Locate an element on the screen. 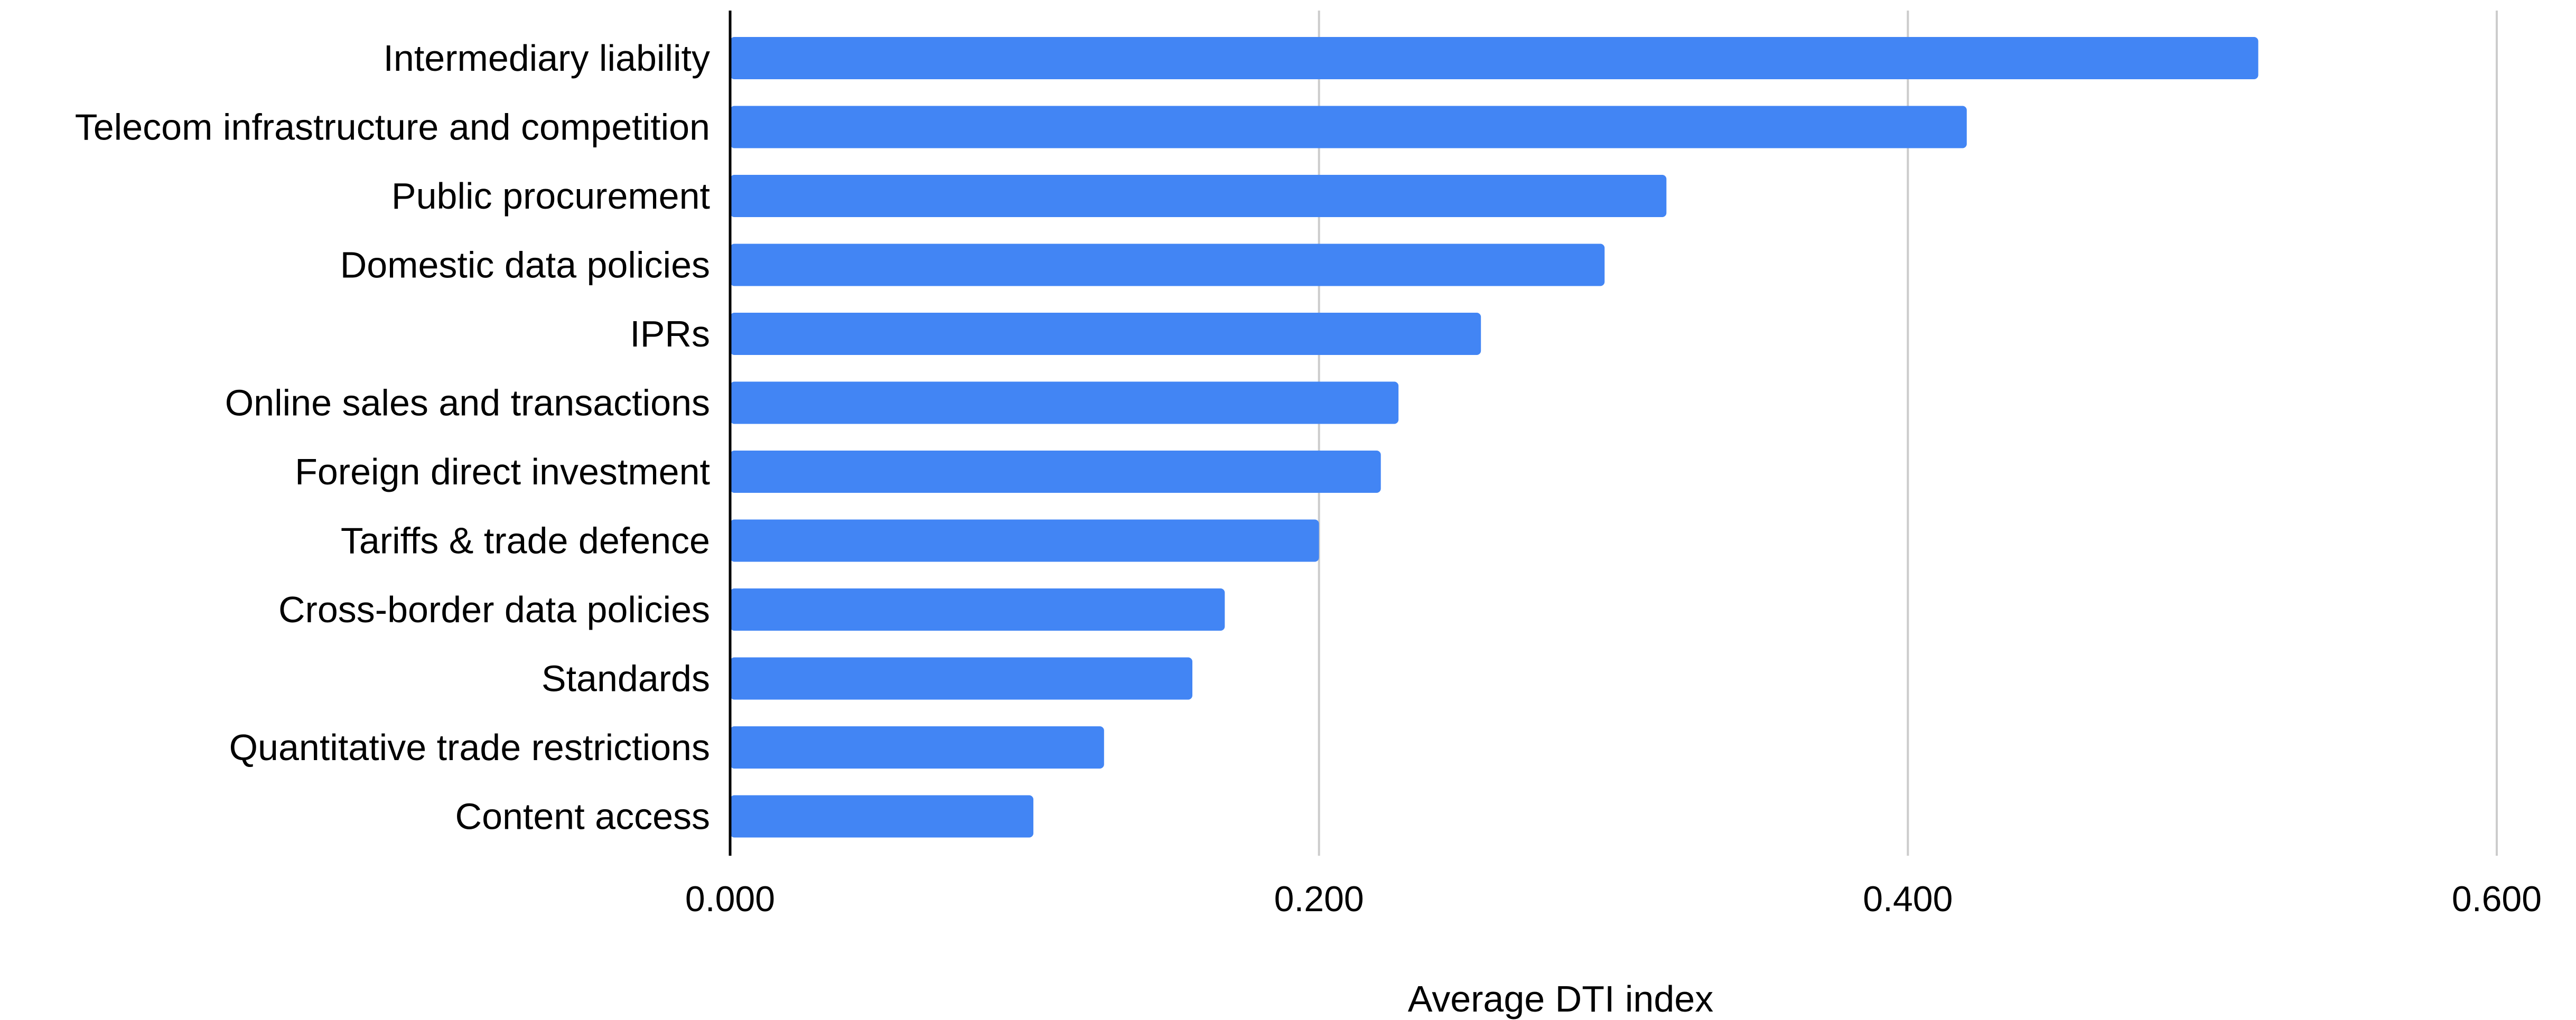 This screenshot has height=1020, width=2576. category-label: IPRs is located at coordinates (670, 333).